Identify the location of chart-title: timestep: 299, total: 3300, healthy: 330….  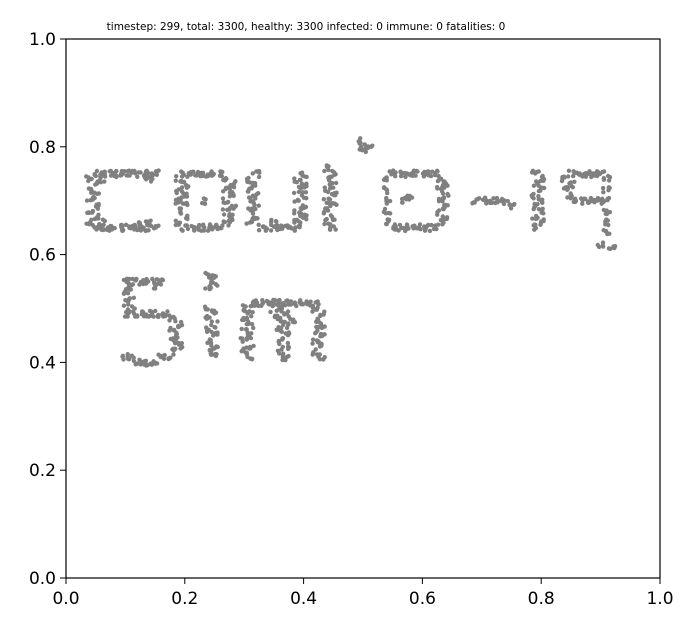
(306, 27).